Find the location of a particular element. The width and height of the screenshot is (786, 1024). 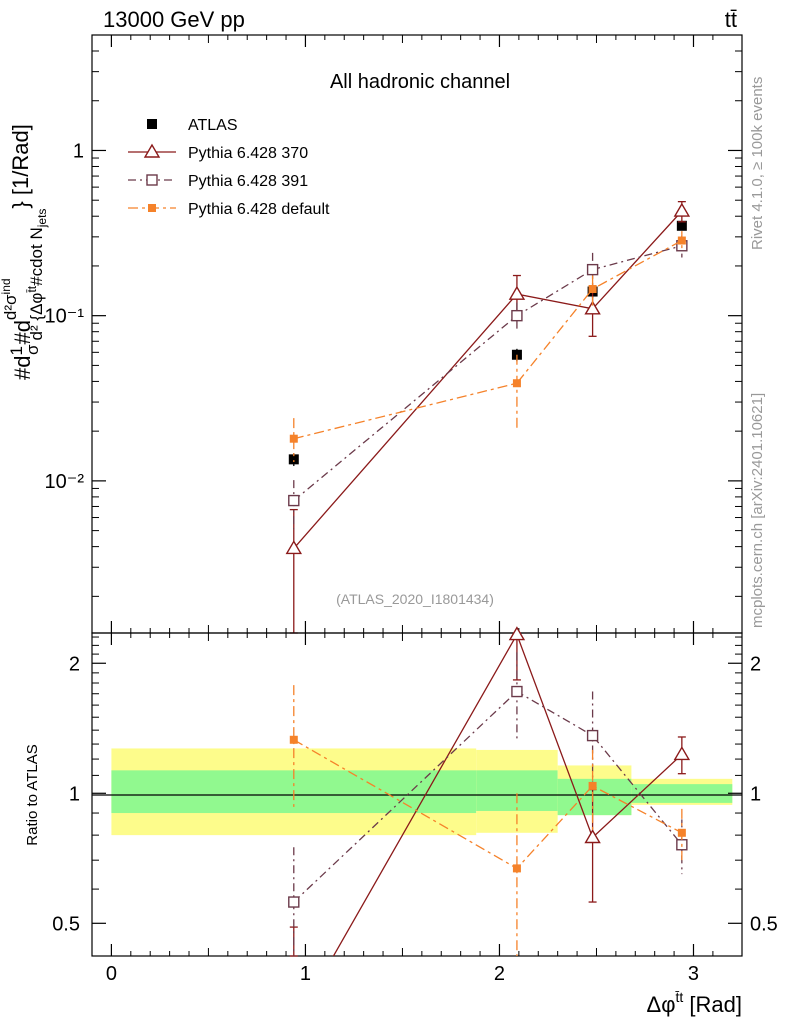

ratio-xtick-label-0: 0 is located at coordinates (111, 974).